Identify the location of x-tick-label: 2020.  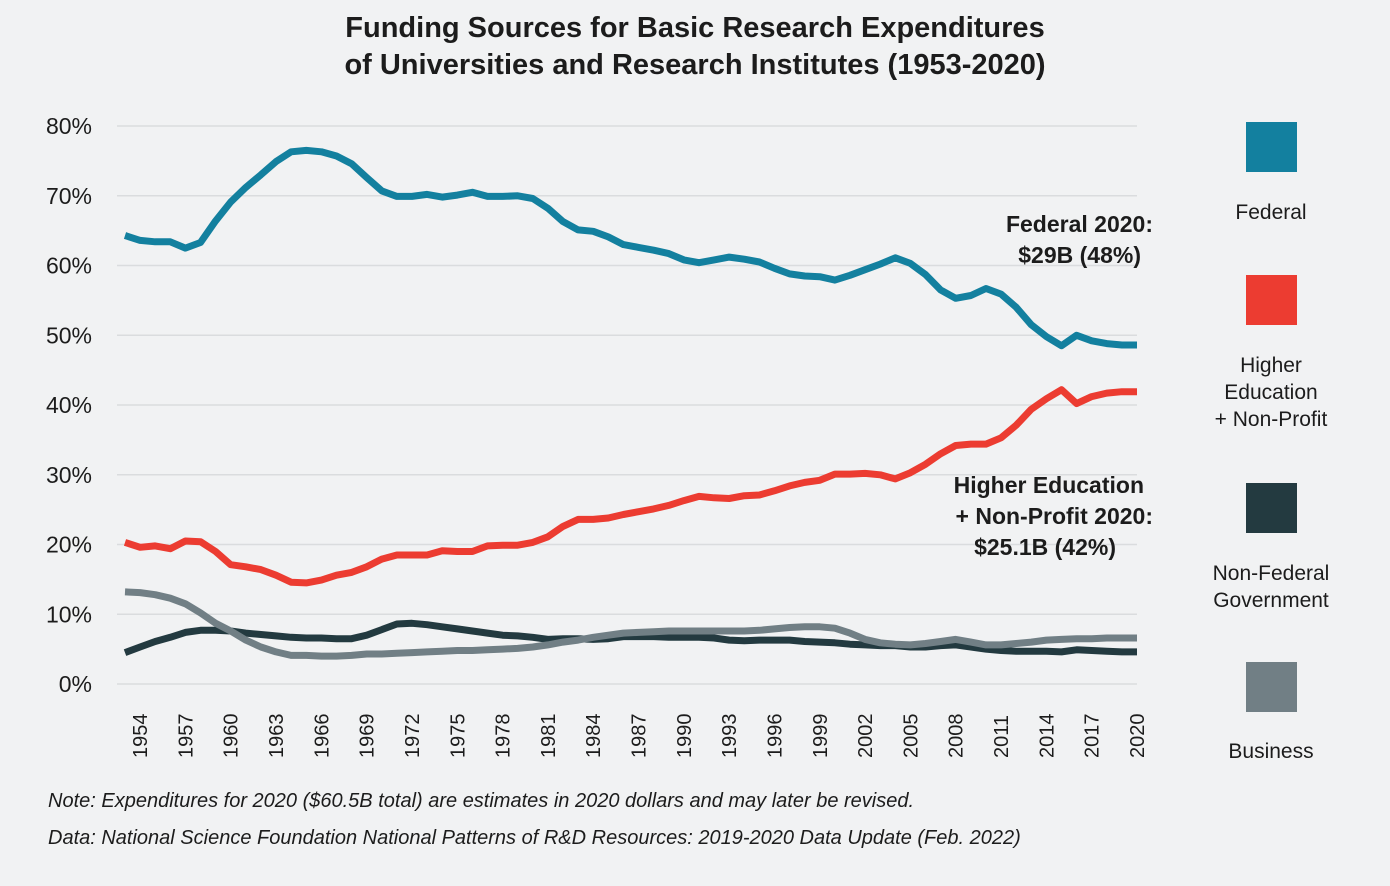
(1138, 736).